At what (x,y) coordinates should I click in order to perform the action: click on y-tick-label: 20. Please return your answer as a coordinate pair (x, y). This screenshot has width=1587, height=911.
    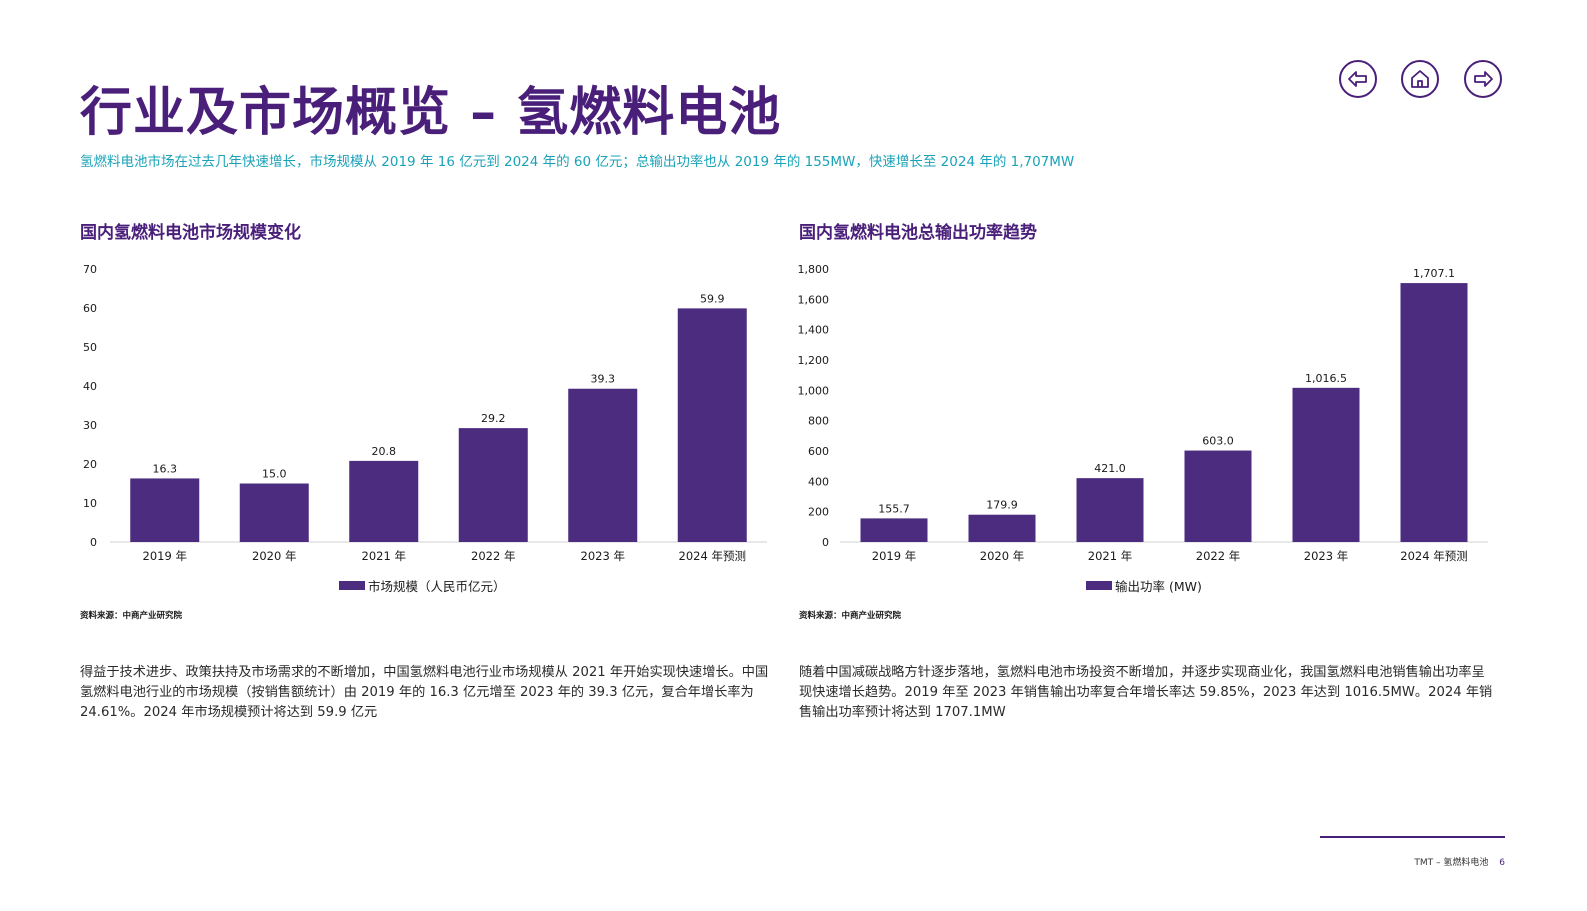
    Looking at the image, I should click on (90, 464).